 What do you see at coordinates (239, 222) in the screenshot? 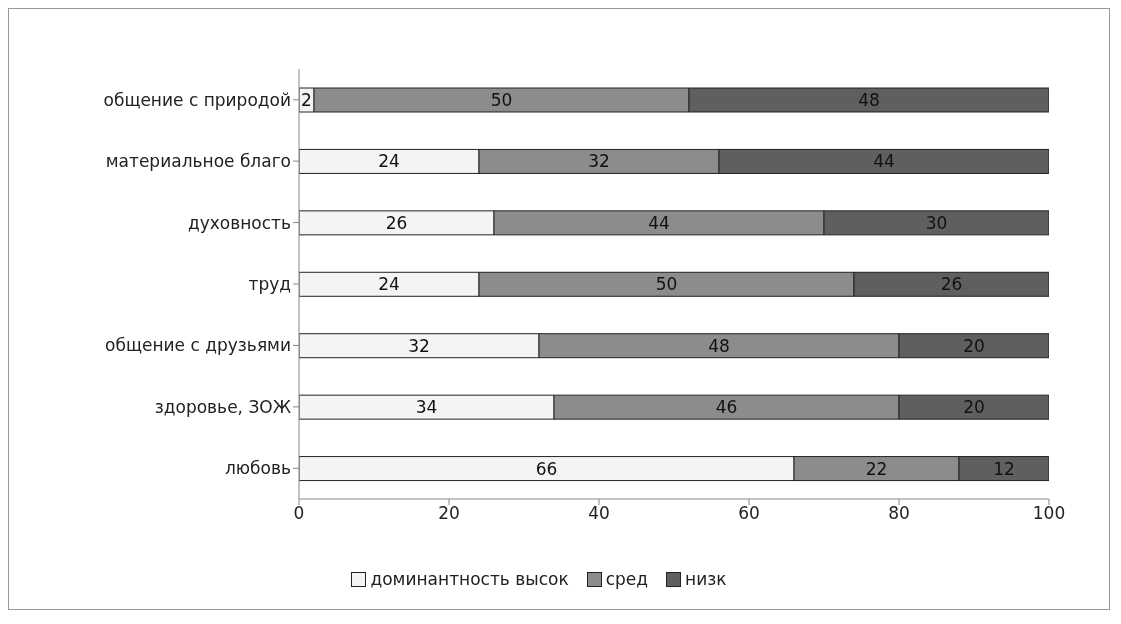
I see `y-tick-label: духовность` at bounding box center [239, 222].